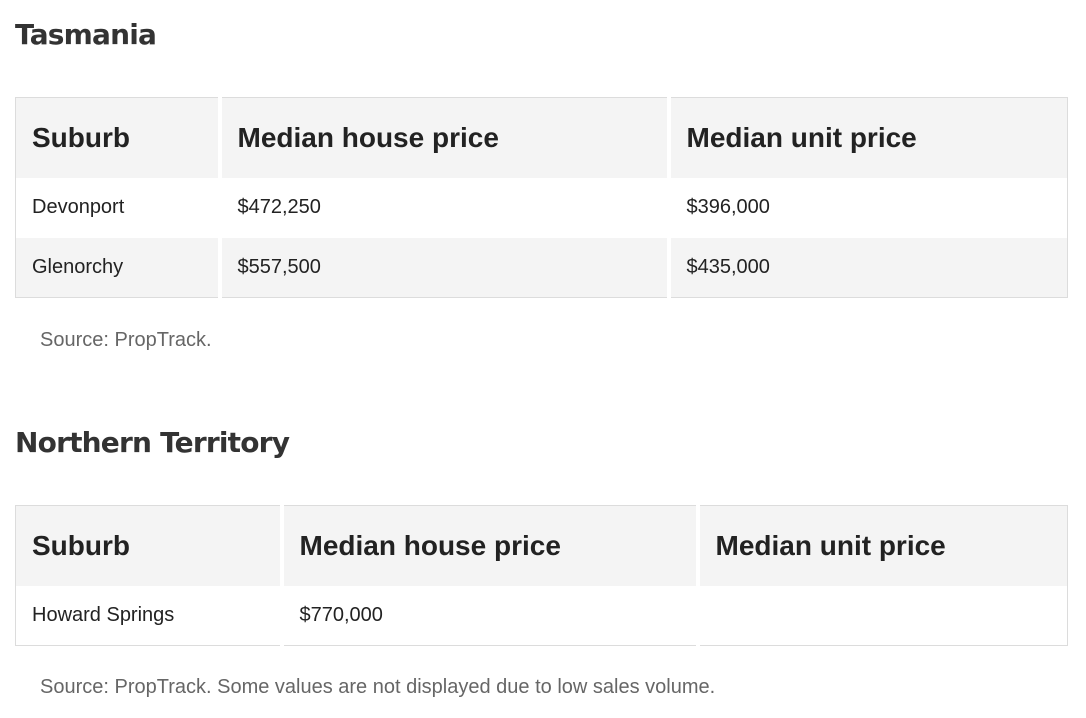 The height and width of the screenshot is (718, 1086). Describe the element at coordinates (445, 267) in the screenshot. I see `house-price-cell: $557,500` at that location.